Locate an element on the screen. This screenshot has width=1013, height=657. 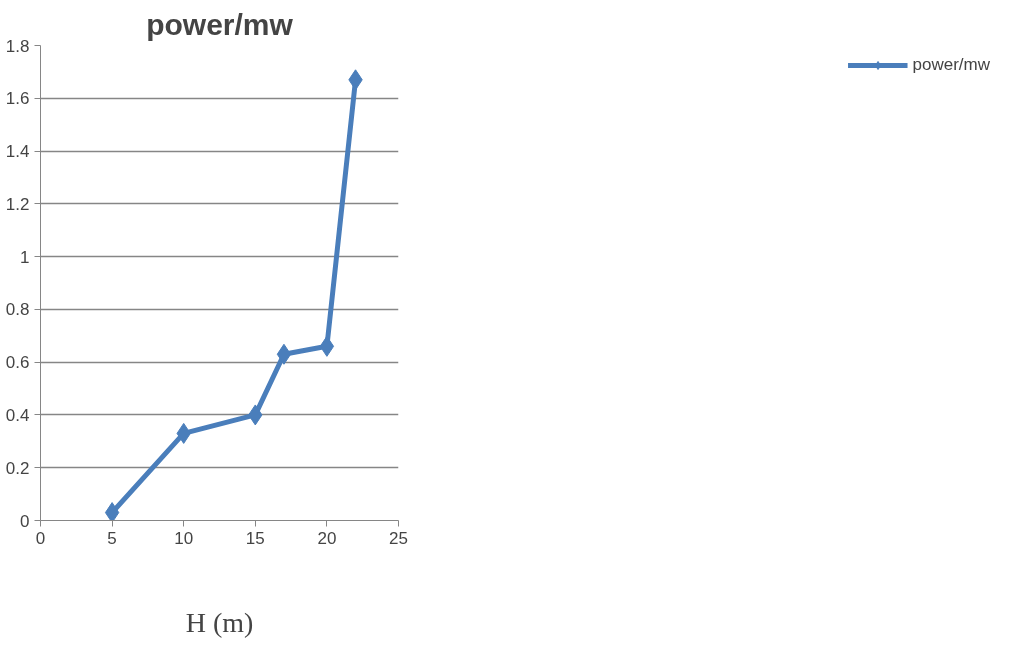
legend-label: power/mw is located at coordinates (951, 65).